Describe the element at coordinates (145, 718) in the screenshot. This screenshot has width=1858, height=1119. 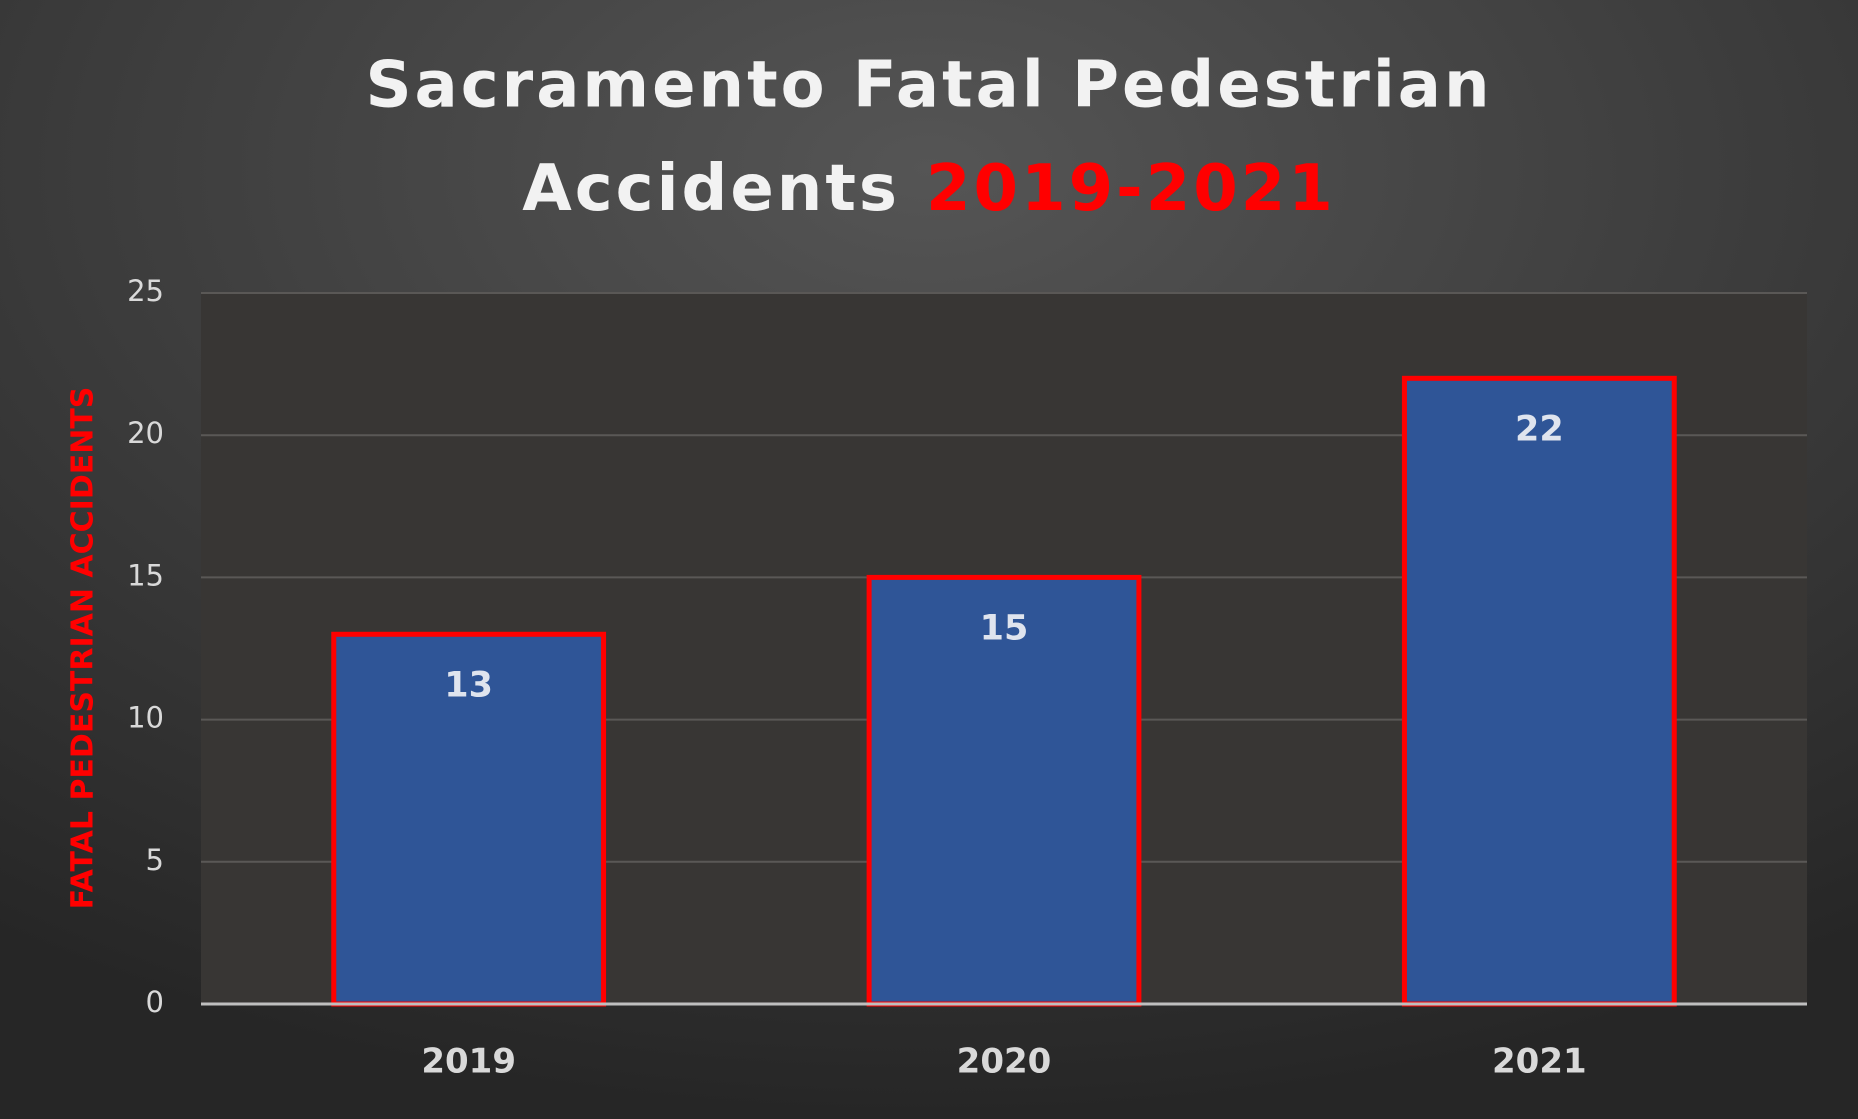
I see `y-tick-label: 10` at that location.